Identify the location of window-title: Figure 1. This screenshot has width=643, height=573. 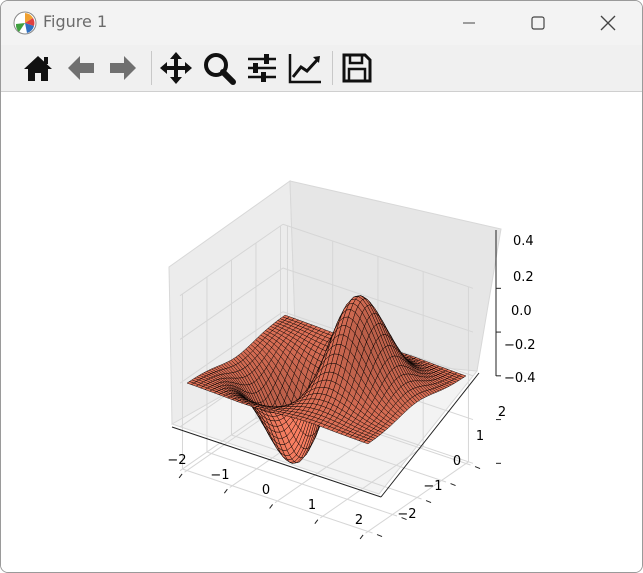
(75, 21).